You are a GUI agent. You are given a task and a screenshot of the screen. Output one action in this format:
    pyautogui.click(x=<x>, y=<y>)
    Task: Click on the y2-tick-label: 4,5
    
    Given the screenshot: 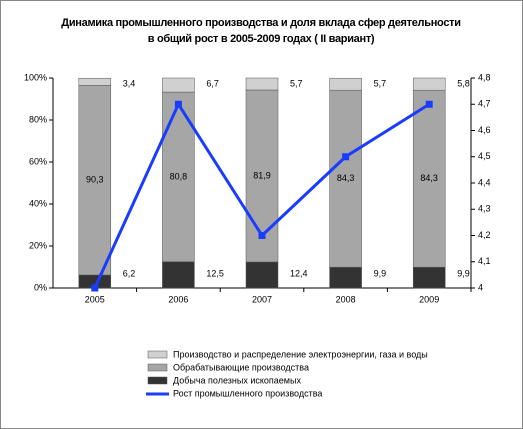 What is the action you would take?
    pyautogui.click(x=484, y=156)
    